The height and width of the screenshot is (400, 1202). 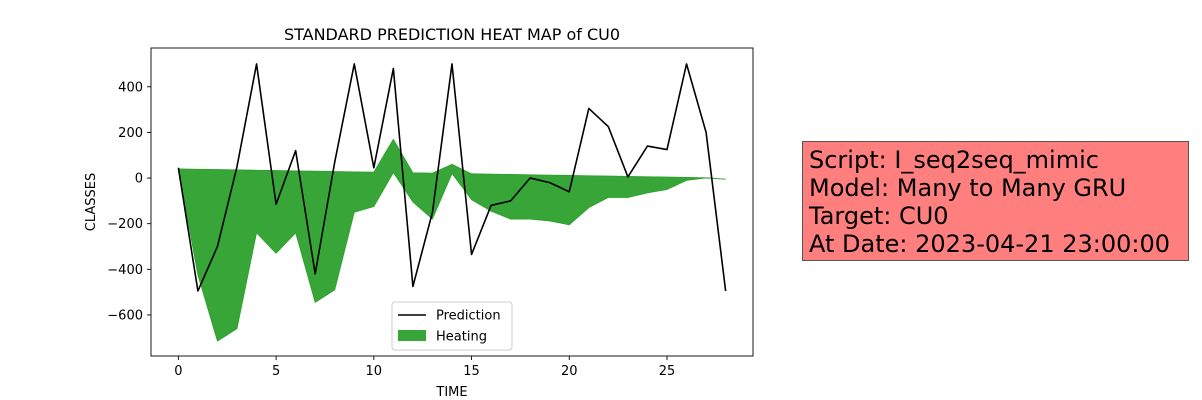 What do you see at coordinates (667, 371) in the screenshot?
I see `x-tick-label: 25` at bounding box center [667, 371].